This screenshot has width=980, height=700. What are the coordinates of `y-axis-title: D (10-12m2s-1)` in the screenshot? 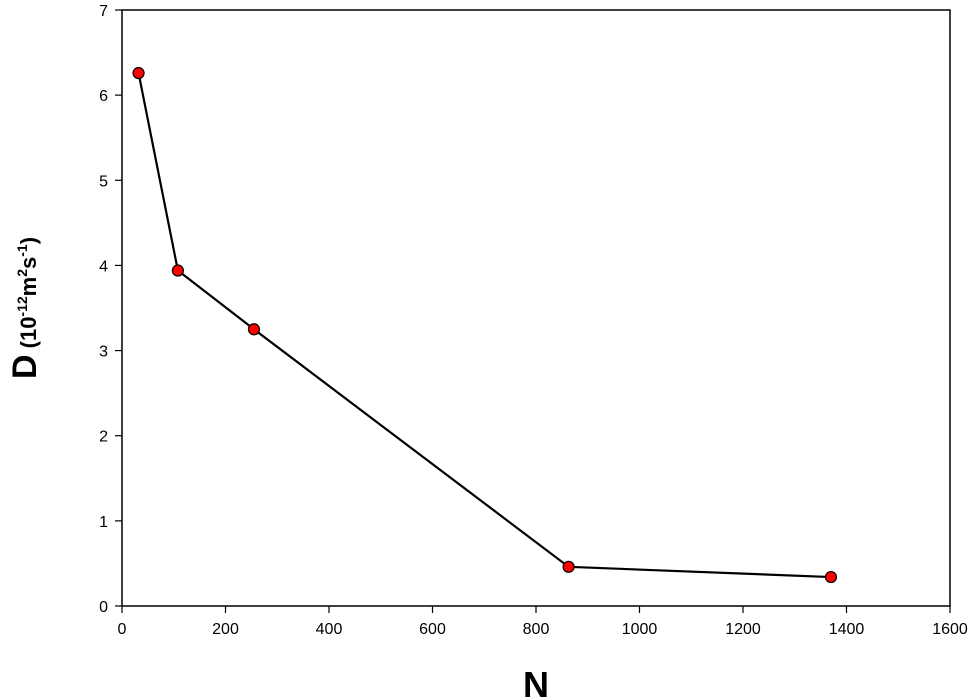 It's located at (25, 308).